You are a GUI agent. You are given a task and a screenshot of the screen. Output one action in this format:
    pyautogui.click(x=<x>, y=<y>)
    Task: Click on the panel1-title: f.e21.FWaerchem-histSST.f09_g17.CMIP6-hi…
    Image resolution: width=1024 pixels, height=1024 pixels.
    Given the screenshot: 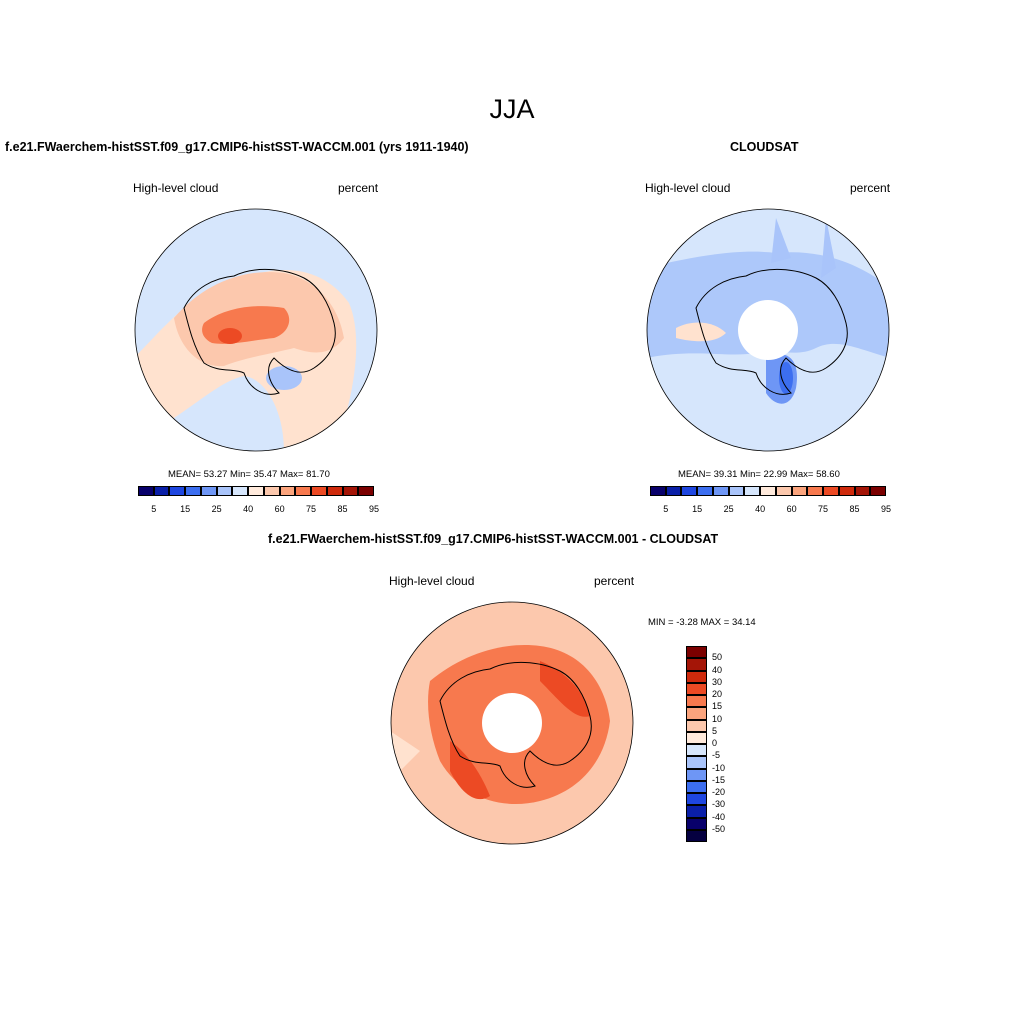 What is the action you would take?
    pyautogui.click(x=237, y=147)
    